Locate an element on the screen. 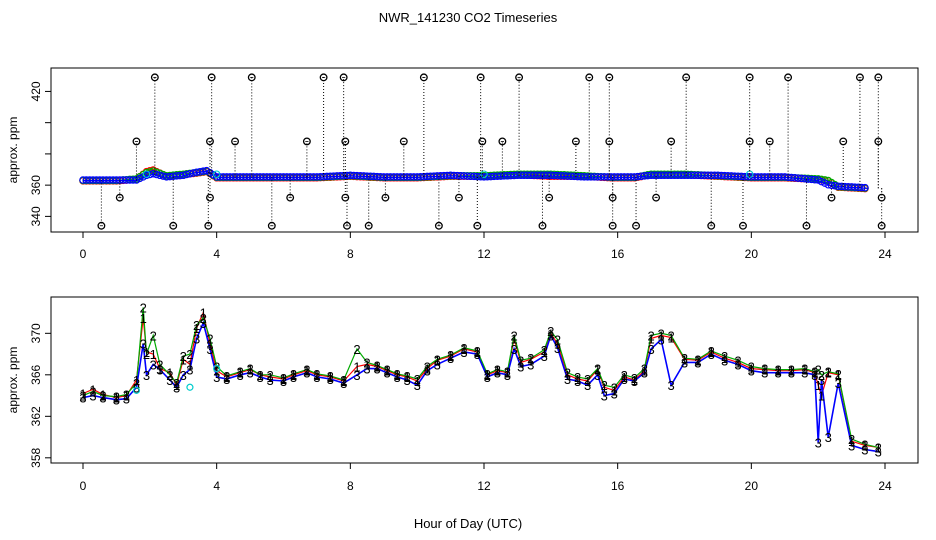 The width and height of the screenshot is (936, 540). top-y-tick-label: 420 is located at coordinates (36, 91).